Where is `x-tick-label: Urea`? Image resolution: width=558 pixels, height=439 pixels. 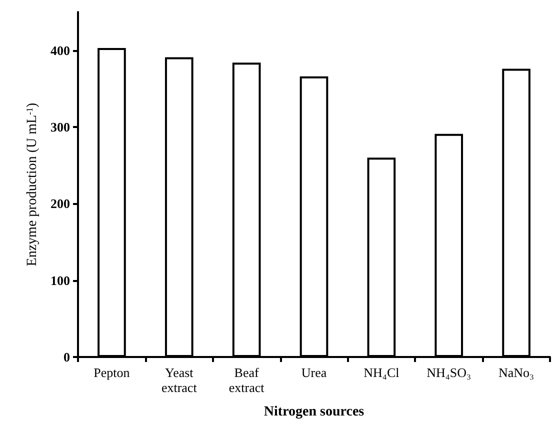
x-tick-label: Urea is located at coordinates (314, 372).